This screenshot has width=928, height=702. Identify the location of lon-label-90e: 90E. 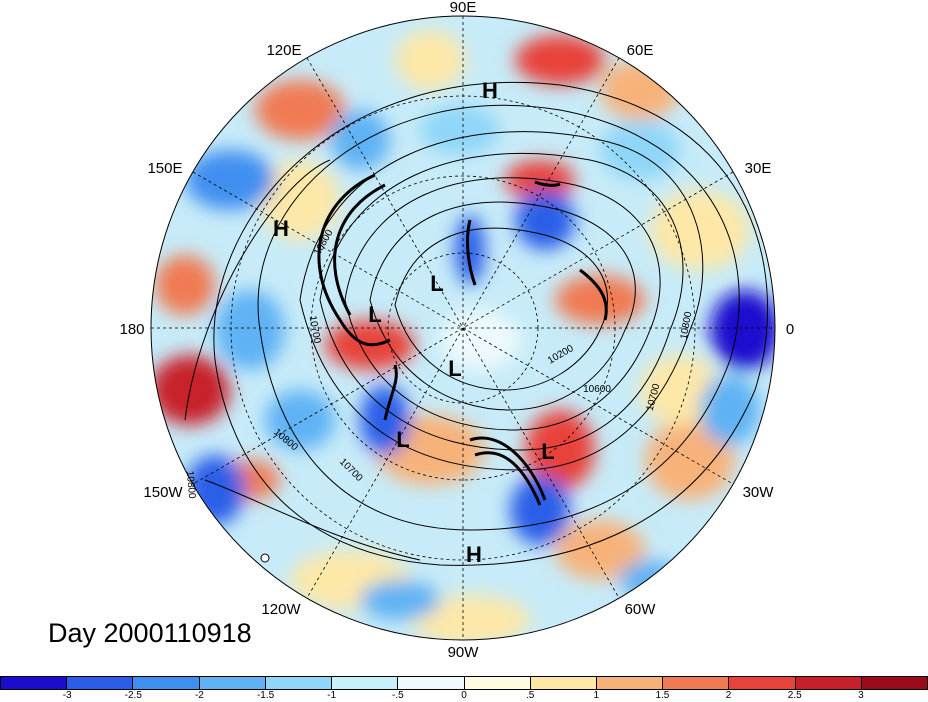
(463, 8).